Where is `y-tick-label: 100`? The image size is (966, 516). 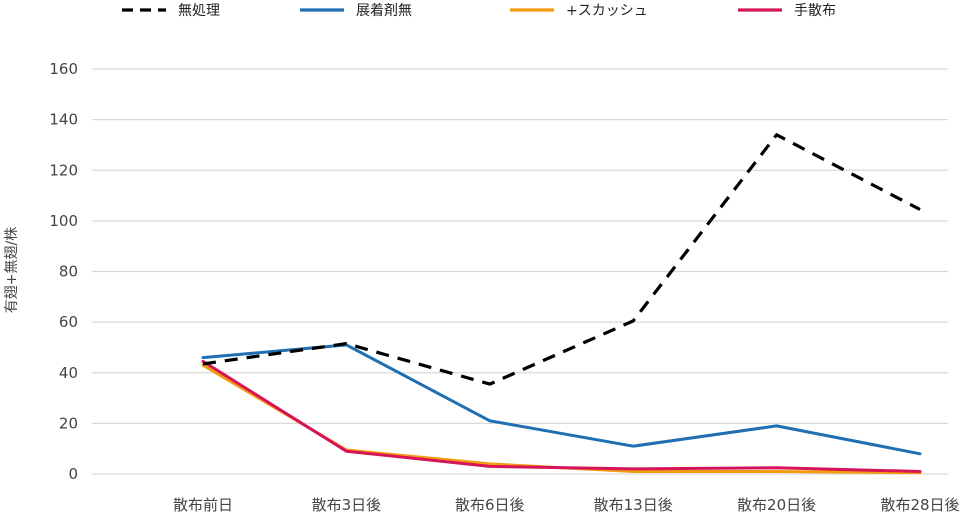 y-tick-label: 100 is located at coordinates (63, 221).